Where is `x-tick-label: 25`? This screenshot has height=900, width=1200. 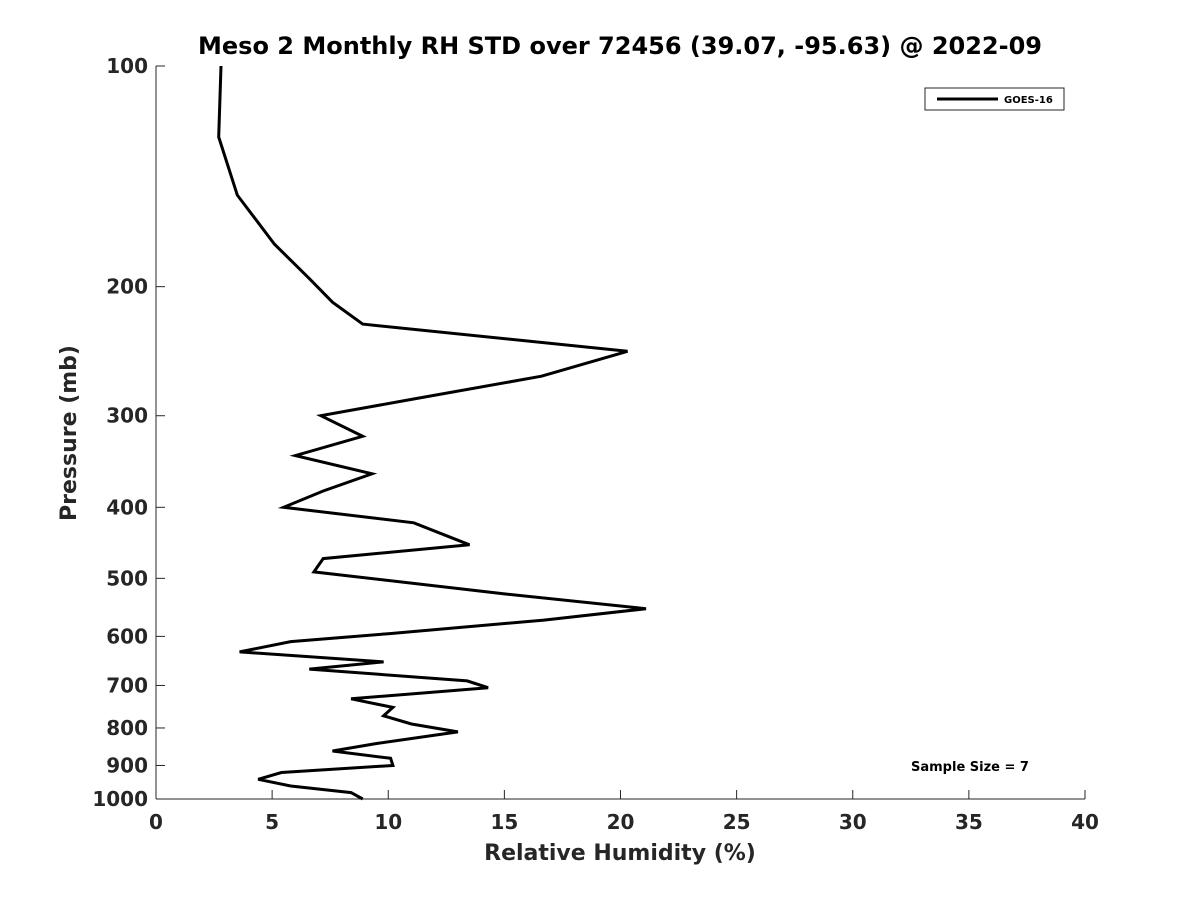 x-tick-label: 25 is located at coordinates (737, 822).